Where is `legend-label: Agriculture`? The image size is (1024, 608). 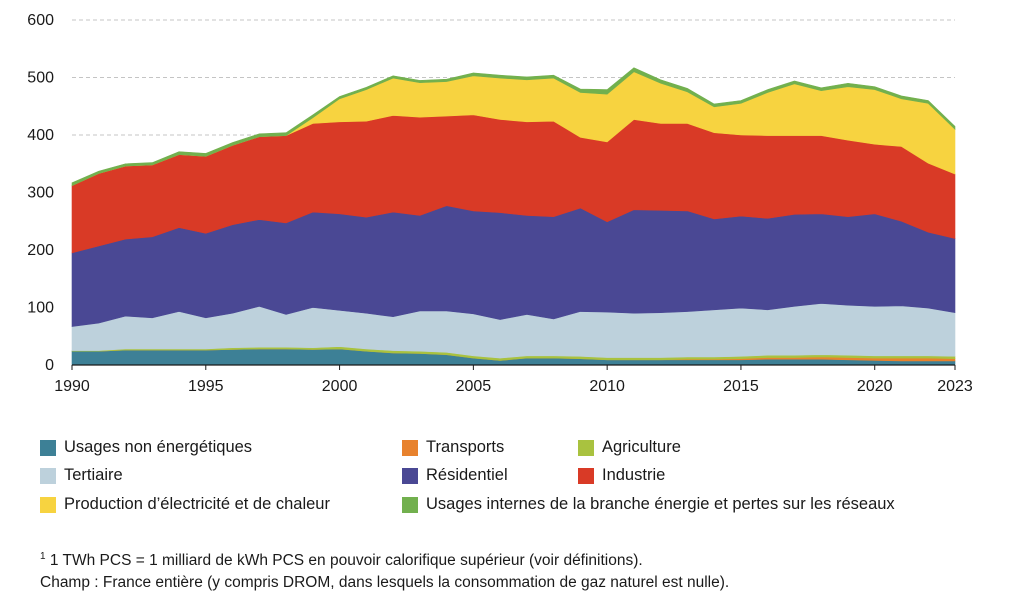 legend-label: Agriculture is located at coordinates (641, 447).